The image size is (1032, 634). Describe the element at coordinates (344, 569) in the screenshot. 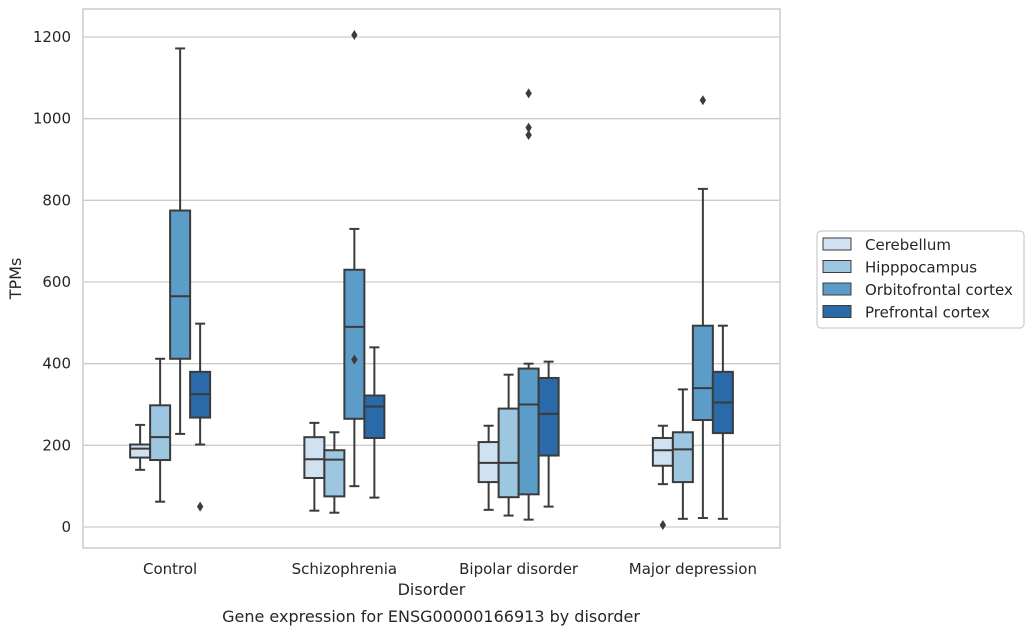

I see `x-tick-label: Schizophrenia` at that location.